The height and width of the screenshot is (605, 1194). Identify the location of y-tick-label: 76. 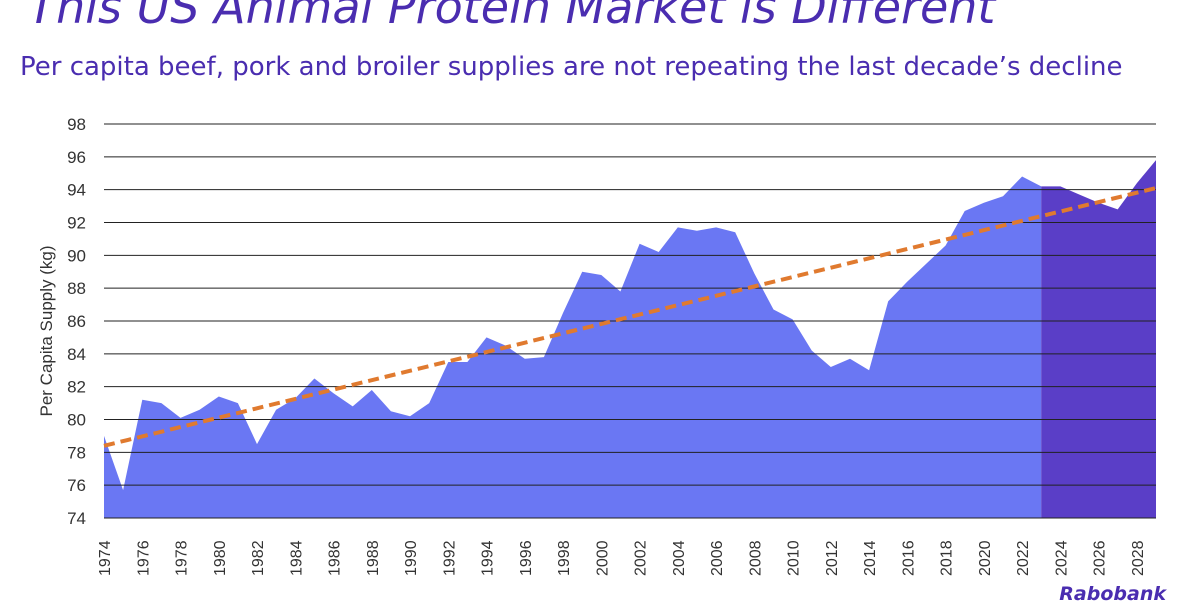
(76, 485).